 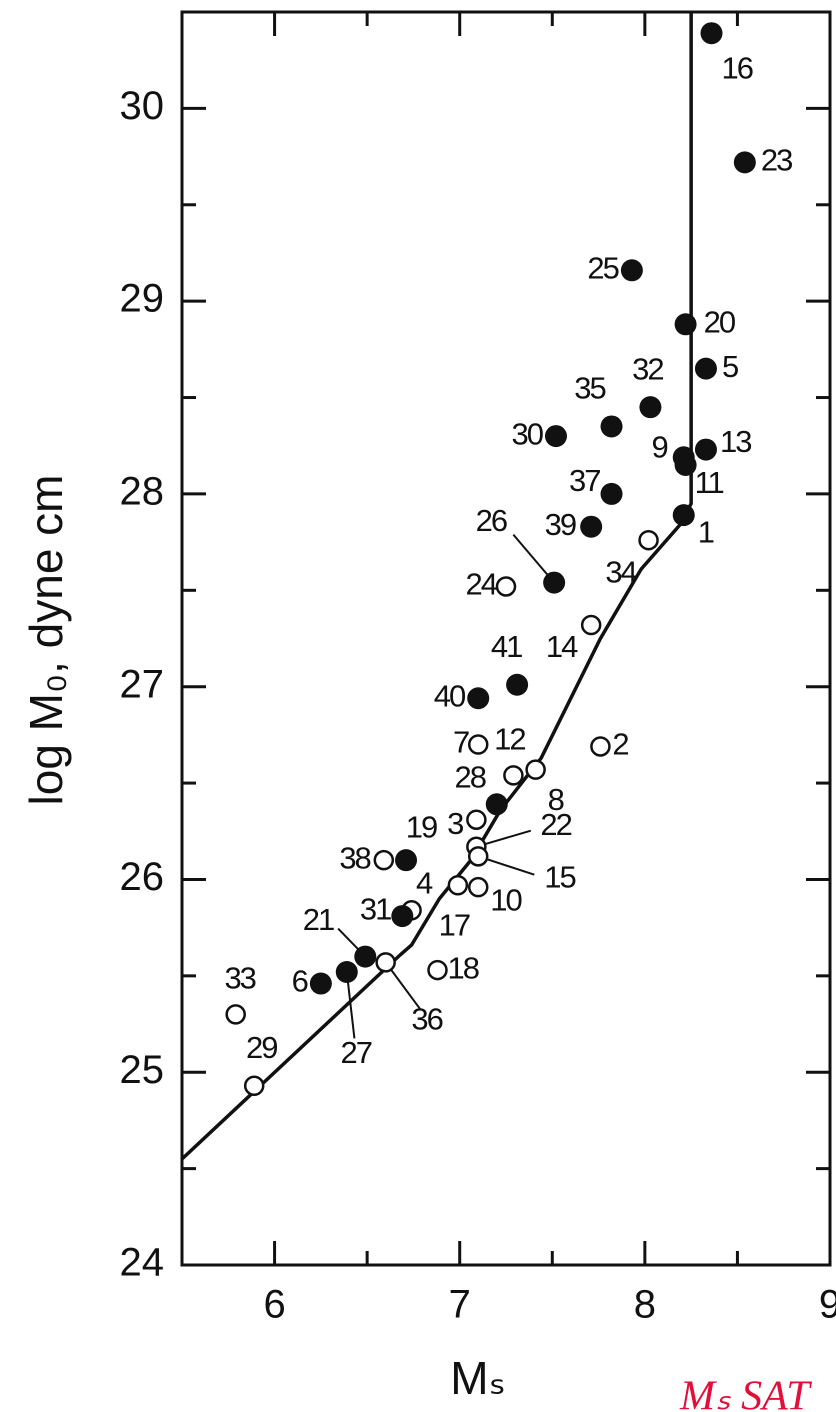 I want to click on leader-line, so click(x=350, y=1005).